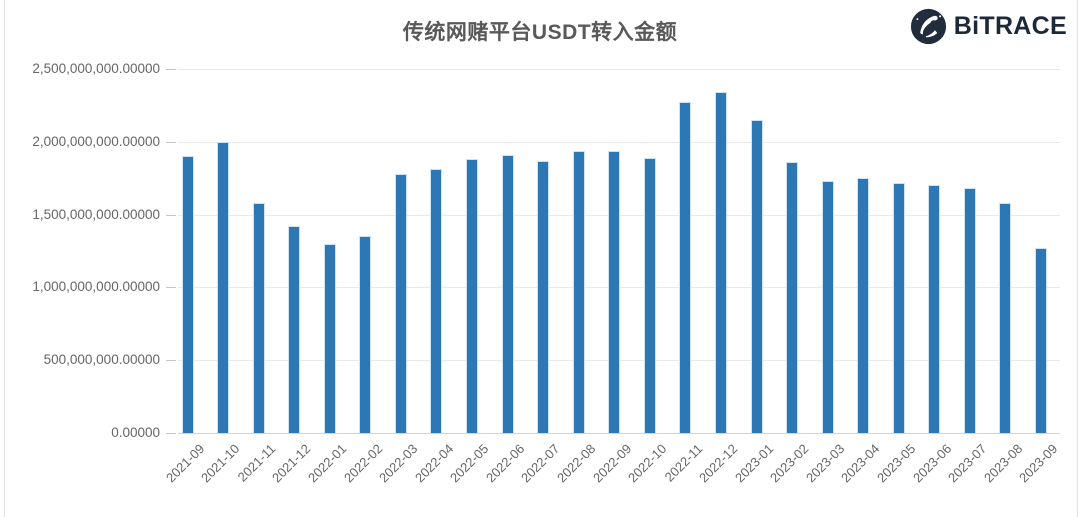  Describe the element at coordinates (860, 463) in the screenshot. I see `x-axis-label: 2023-04` at that location.